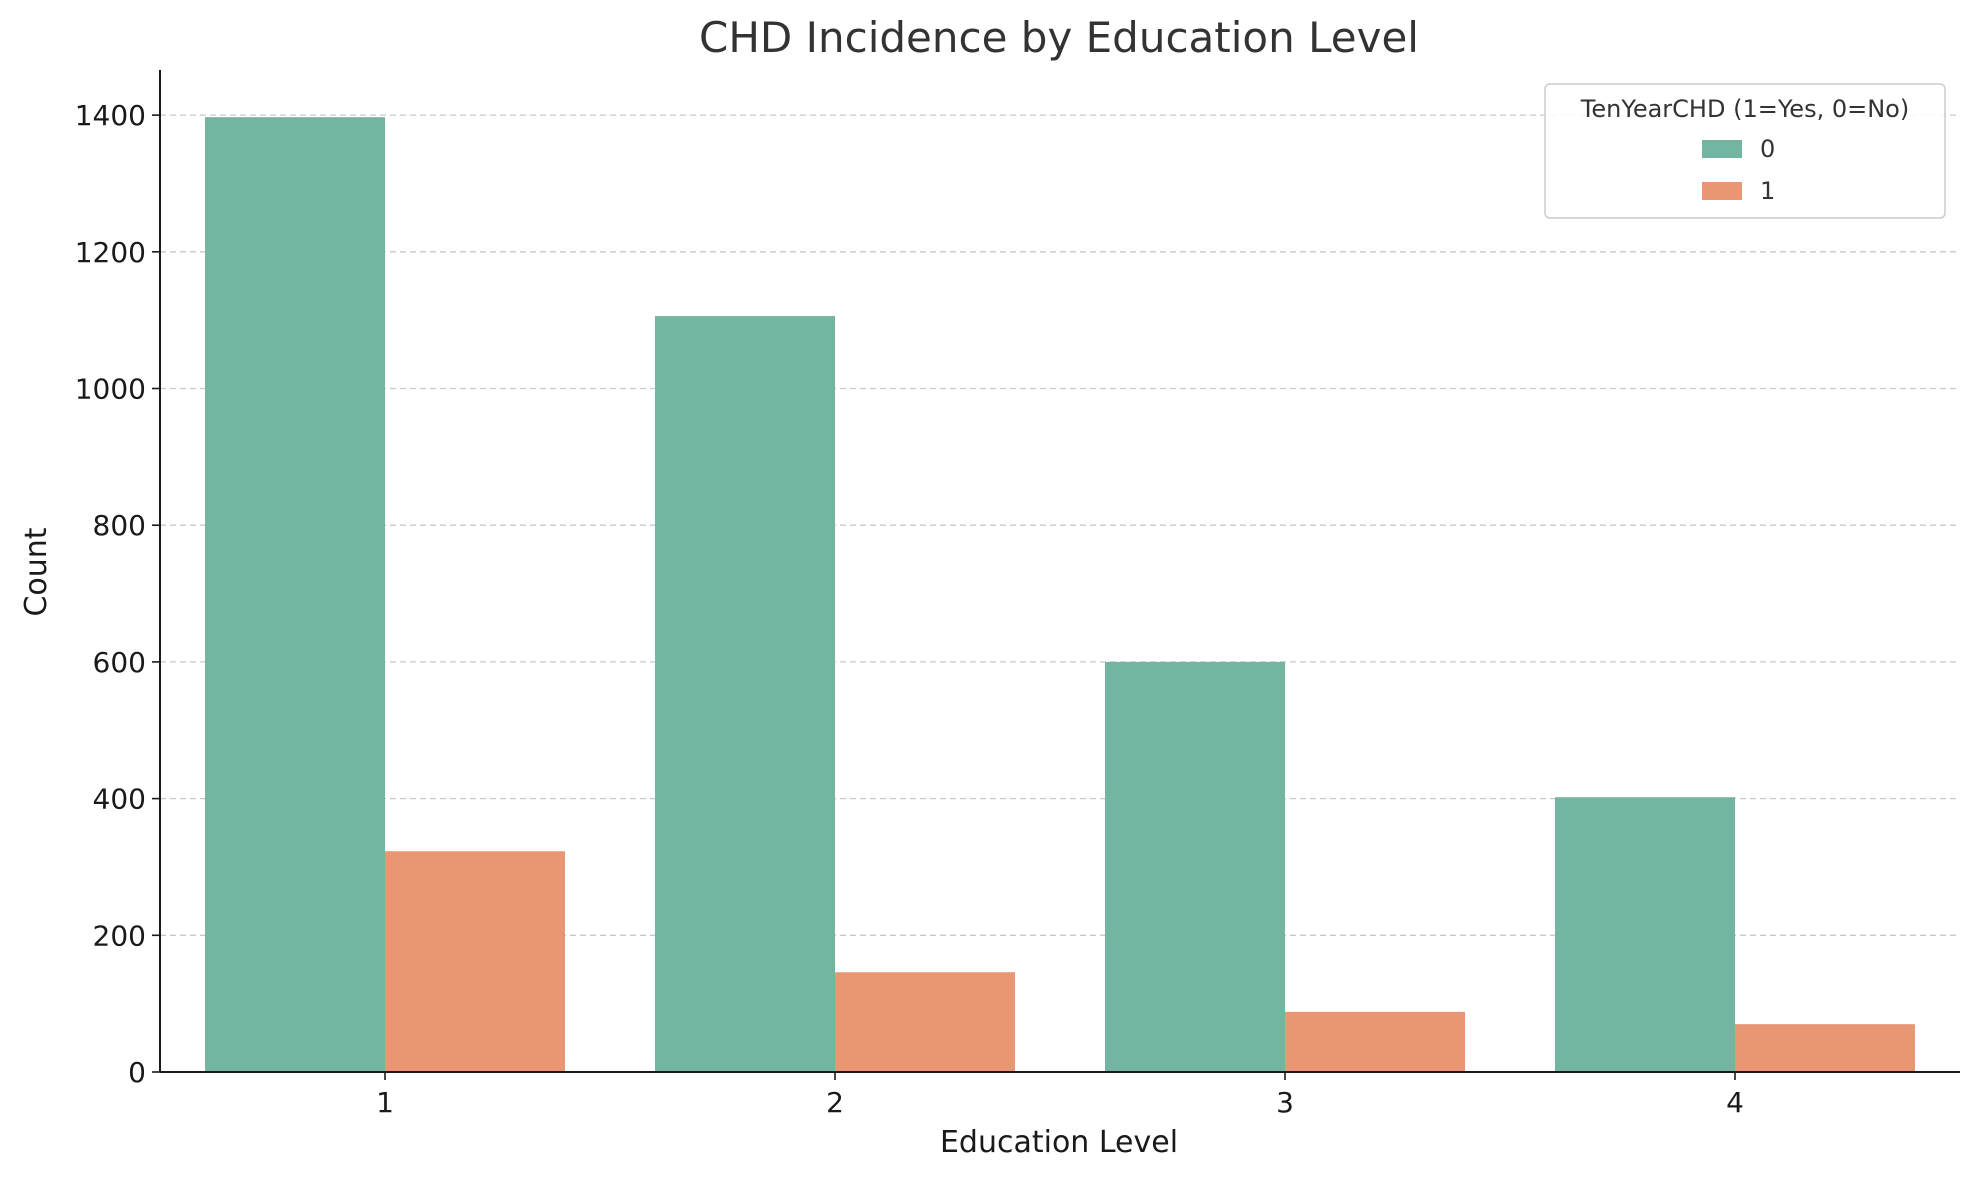  Describe the element at coordinates (119, 525) in the screenshot. I see `y-tick-label: 800` at that location.